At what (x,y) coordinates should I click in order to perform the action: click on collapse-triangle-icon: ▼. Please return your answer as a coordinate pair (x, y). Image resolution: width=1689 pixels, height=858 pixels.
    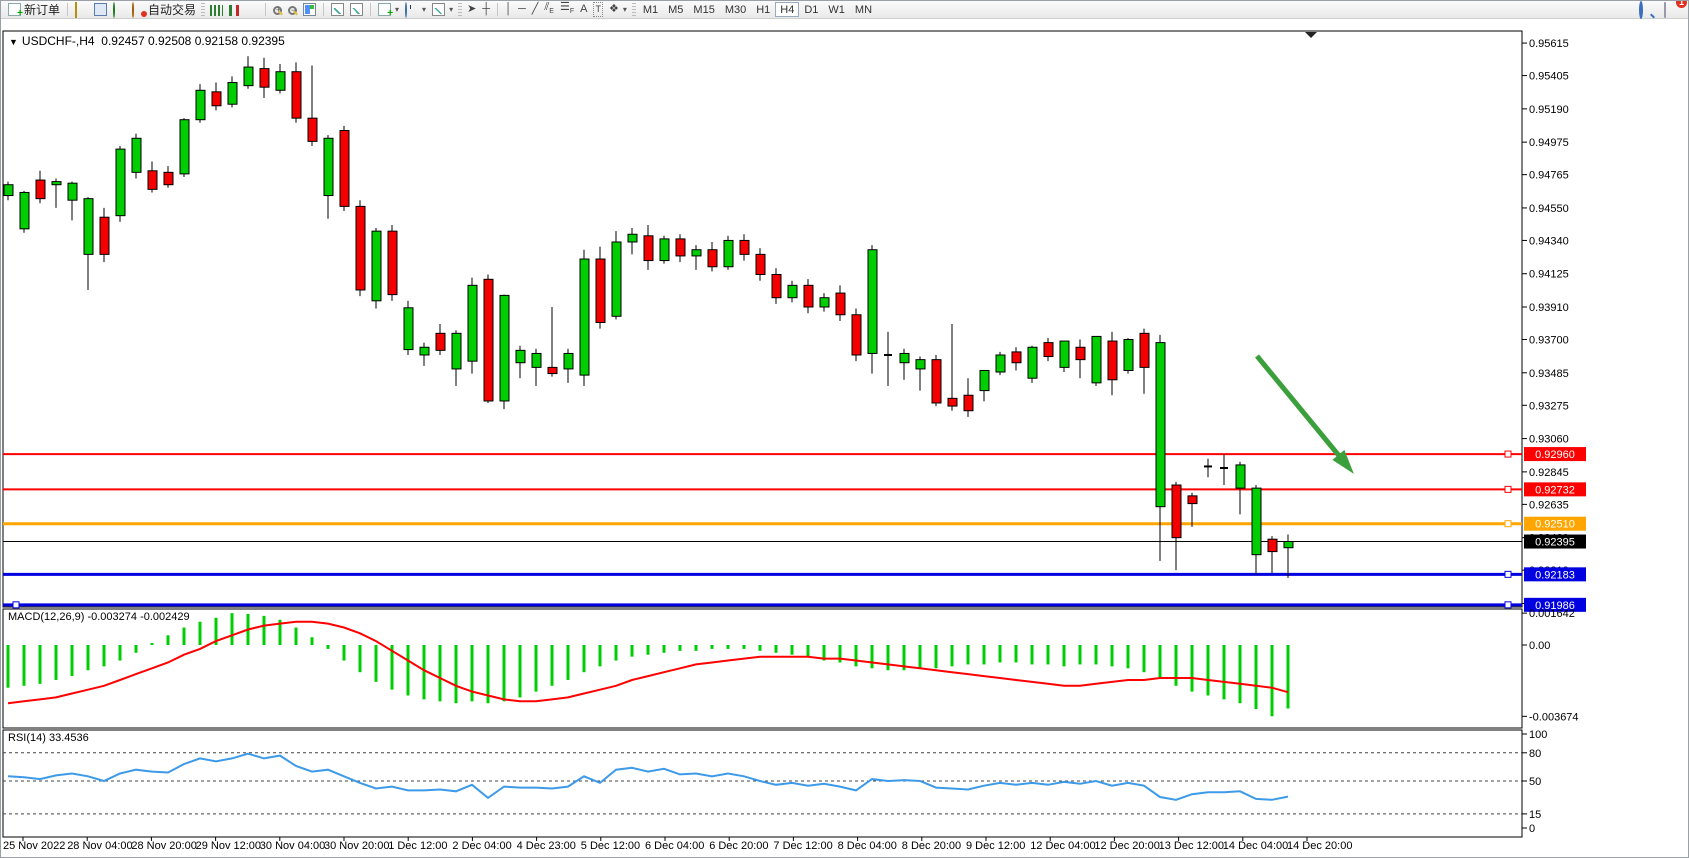
    Looking at the image, I should click on (13, 42).